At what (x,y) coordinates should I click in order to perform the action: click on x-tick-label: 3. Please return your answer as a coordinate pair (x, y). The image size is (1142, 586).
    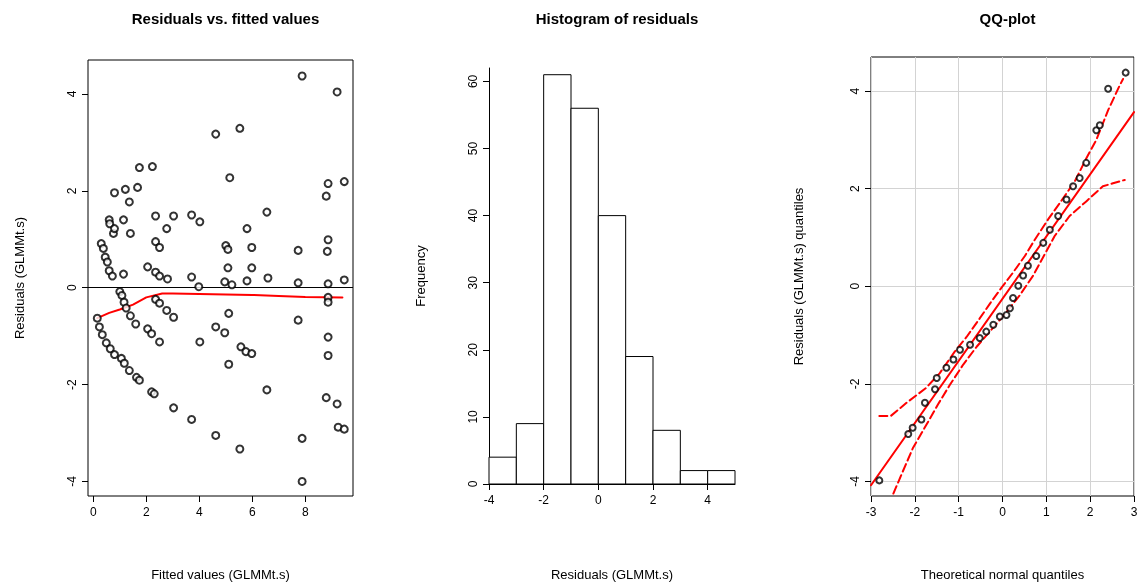
    Looking at the image, I should click on (1134, 512).